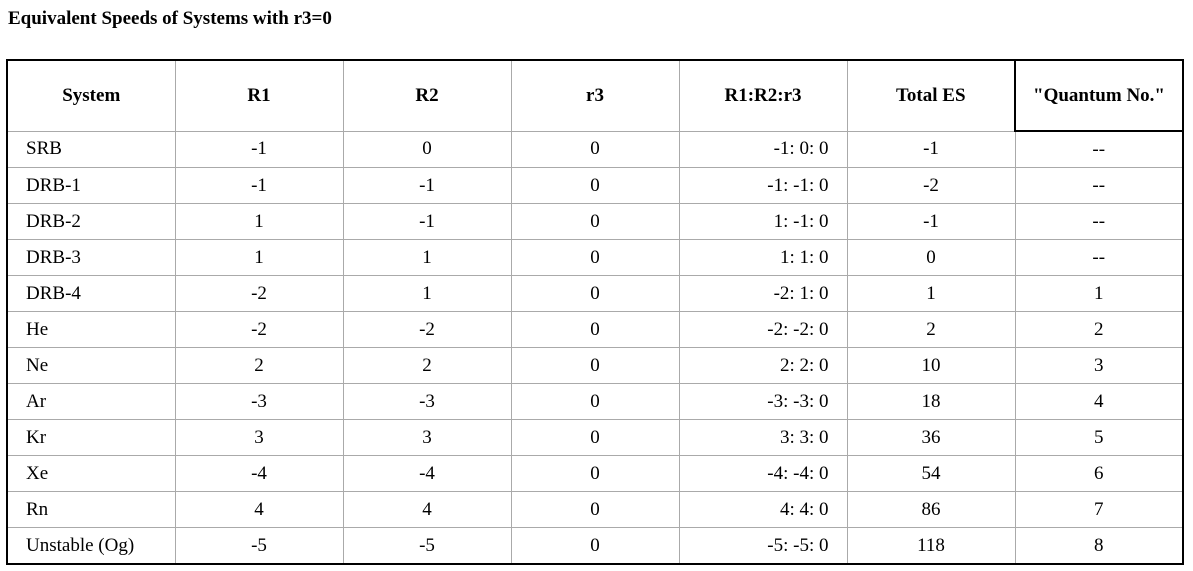 This screenshot has width=1193, height=571. What do you see at coordinates (763, 185) in the screenshot?
I see `table-cell: -1: -1: 0` at bounding box center [763, 185].